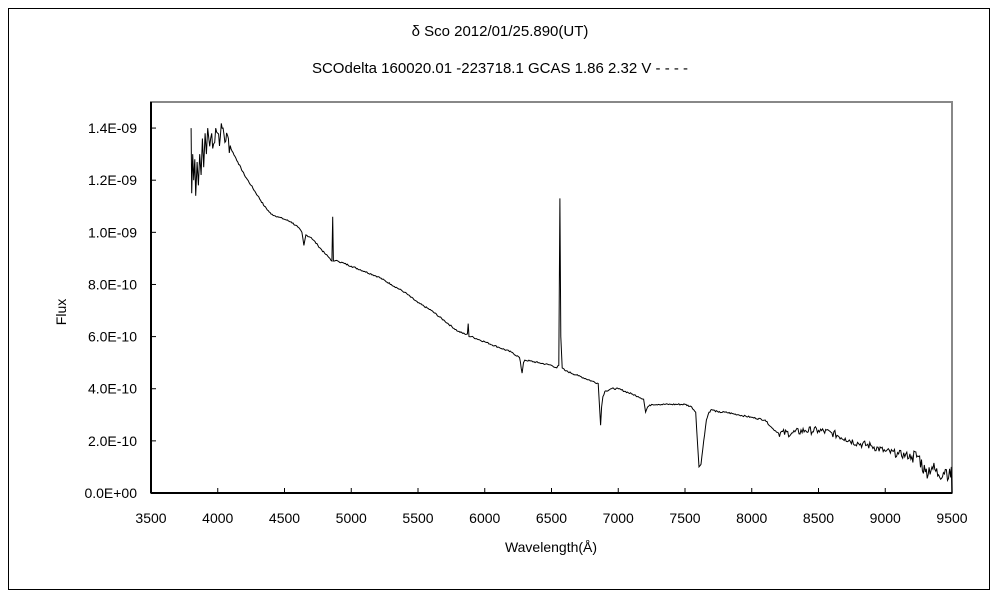 The image size is (1000, 600). Describe the element at coordinates (551, 547) in the screenshot. I see `x-axis-label: Wavelength(Å)` at that location.